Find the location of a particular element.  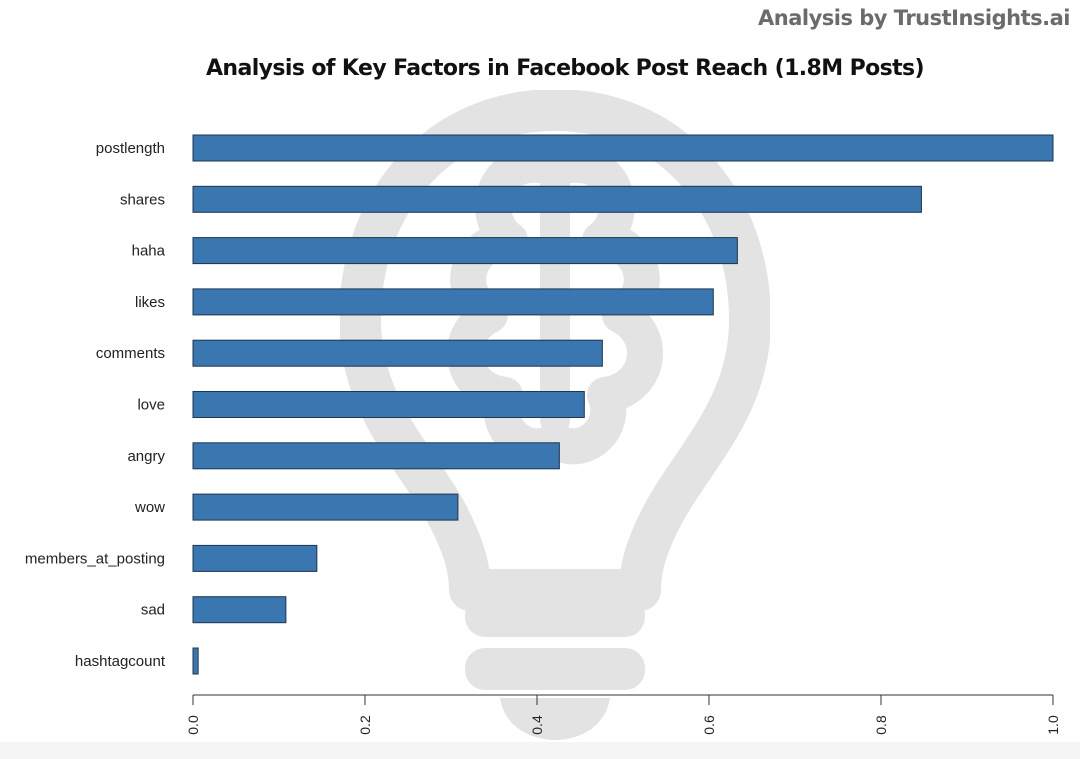

x-tick-label: 0.2 is located at coordinates (365, 725).